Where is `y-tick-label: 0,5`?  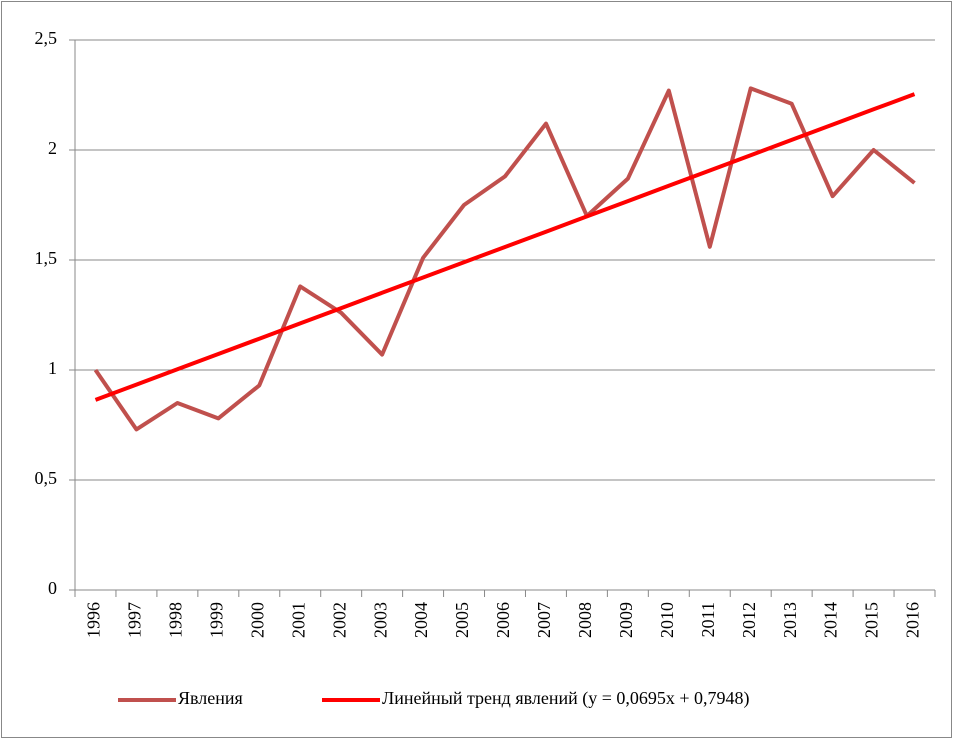 y-tick-label: 0,5 is located at coordinates (46, 478).